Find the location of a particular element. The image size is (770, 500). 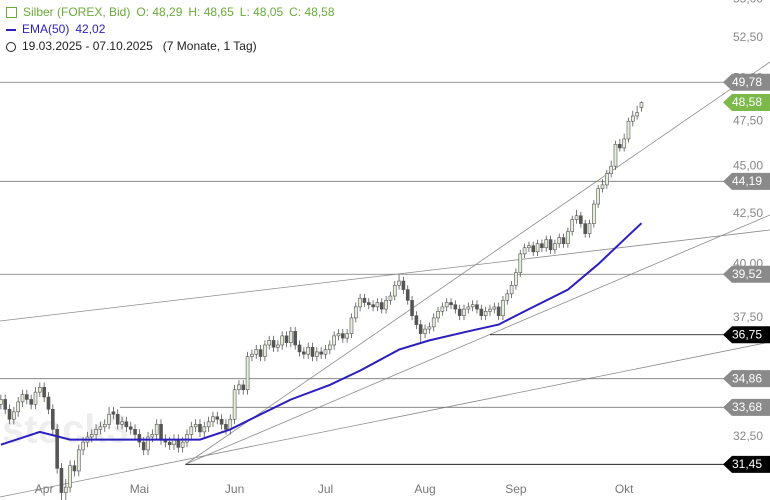

price-tag-label: 49,78 is located at coordinates (747, 82).